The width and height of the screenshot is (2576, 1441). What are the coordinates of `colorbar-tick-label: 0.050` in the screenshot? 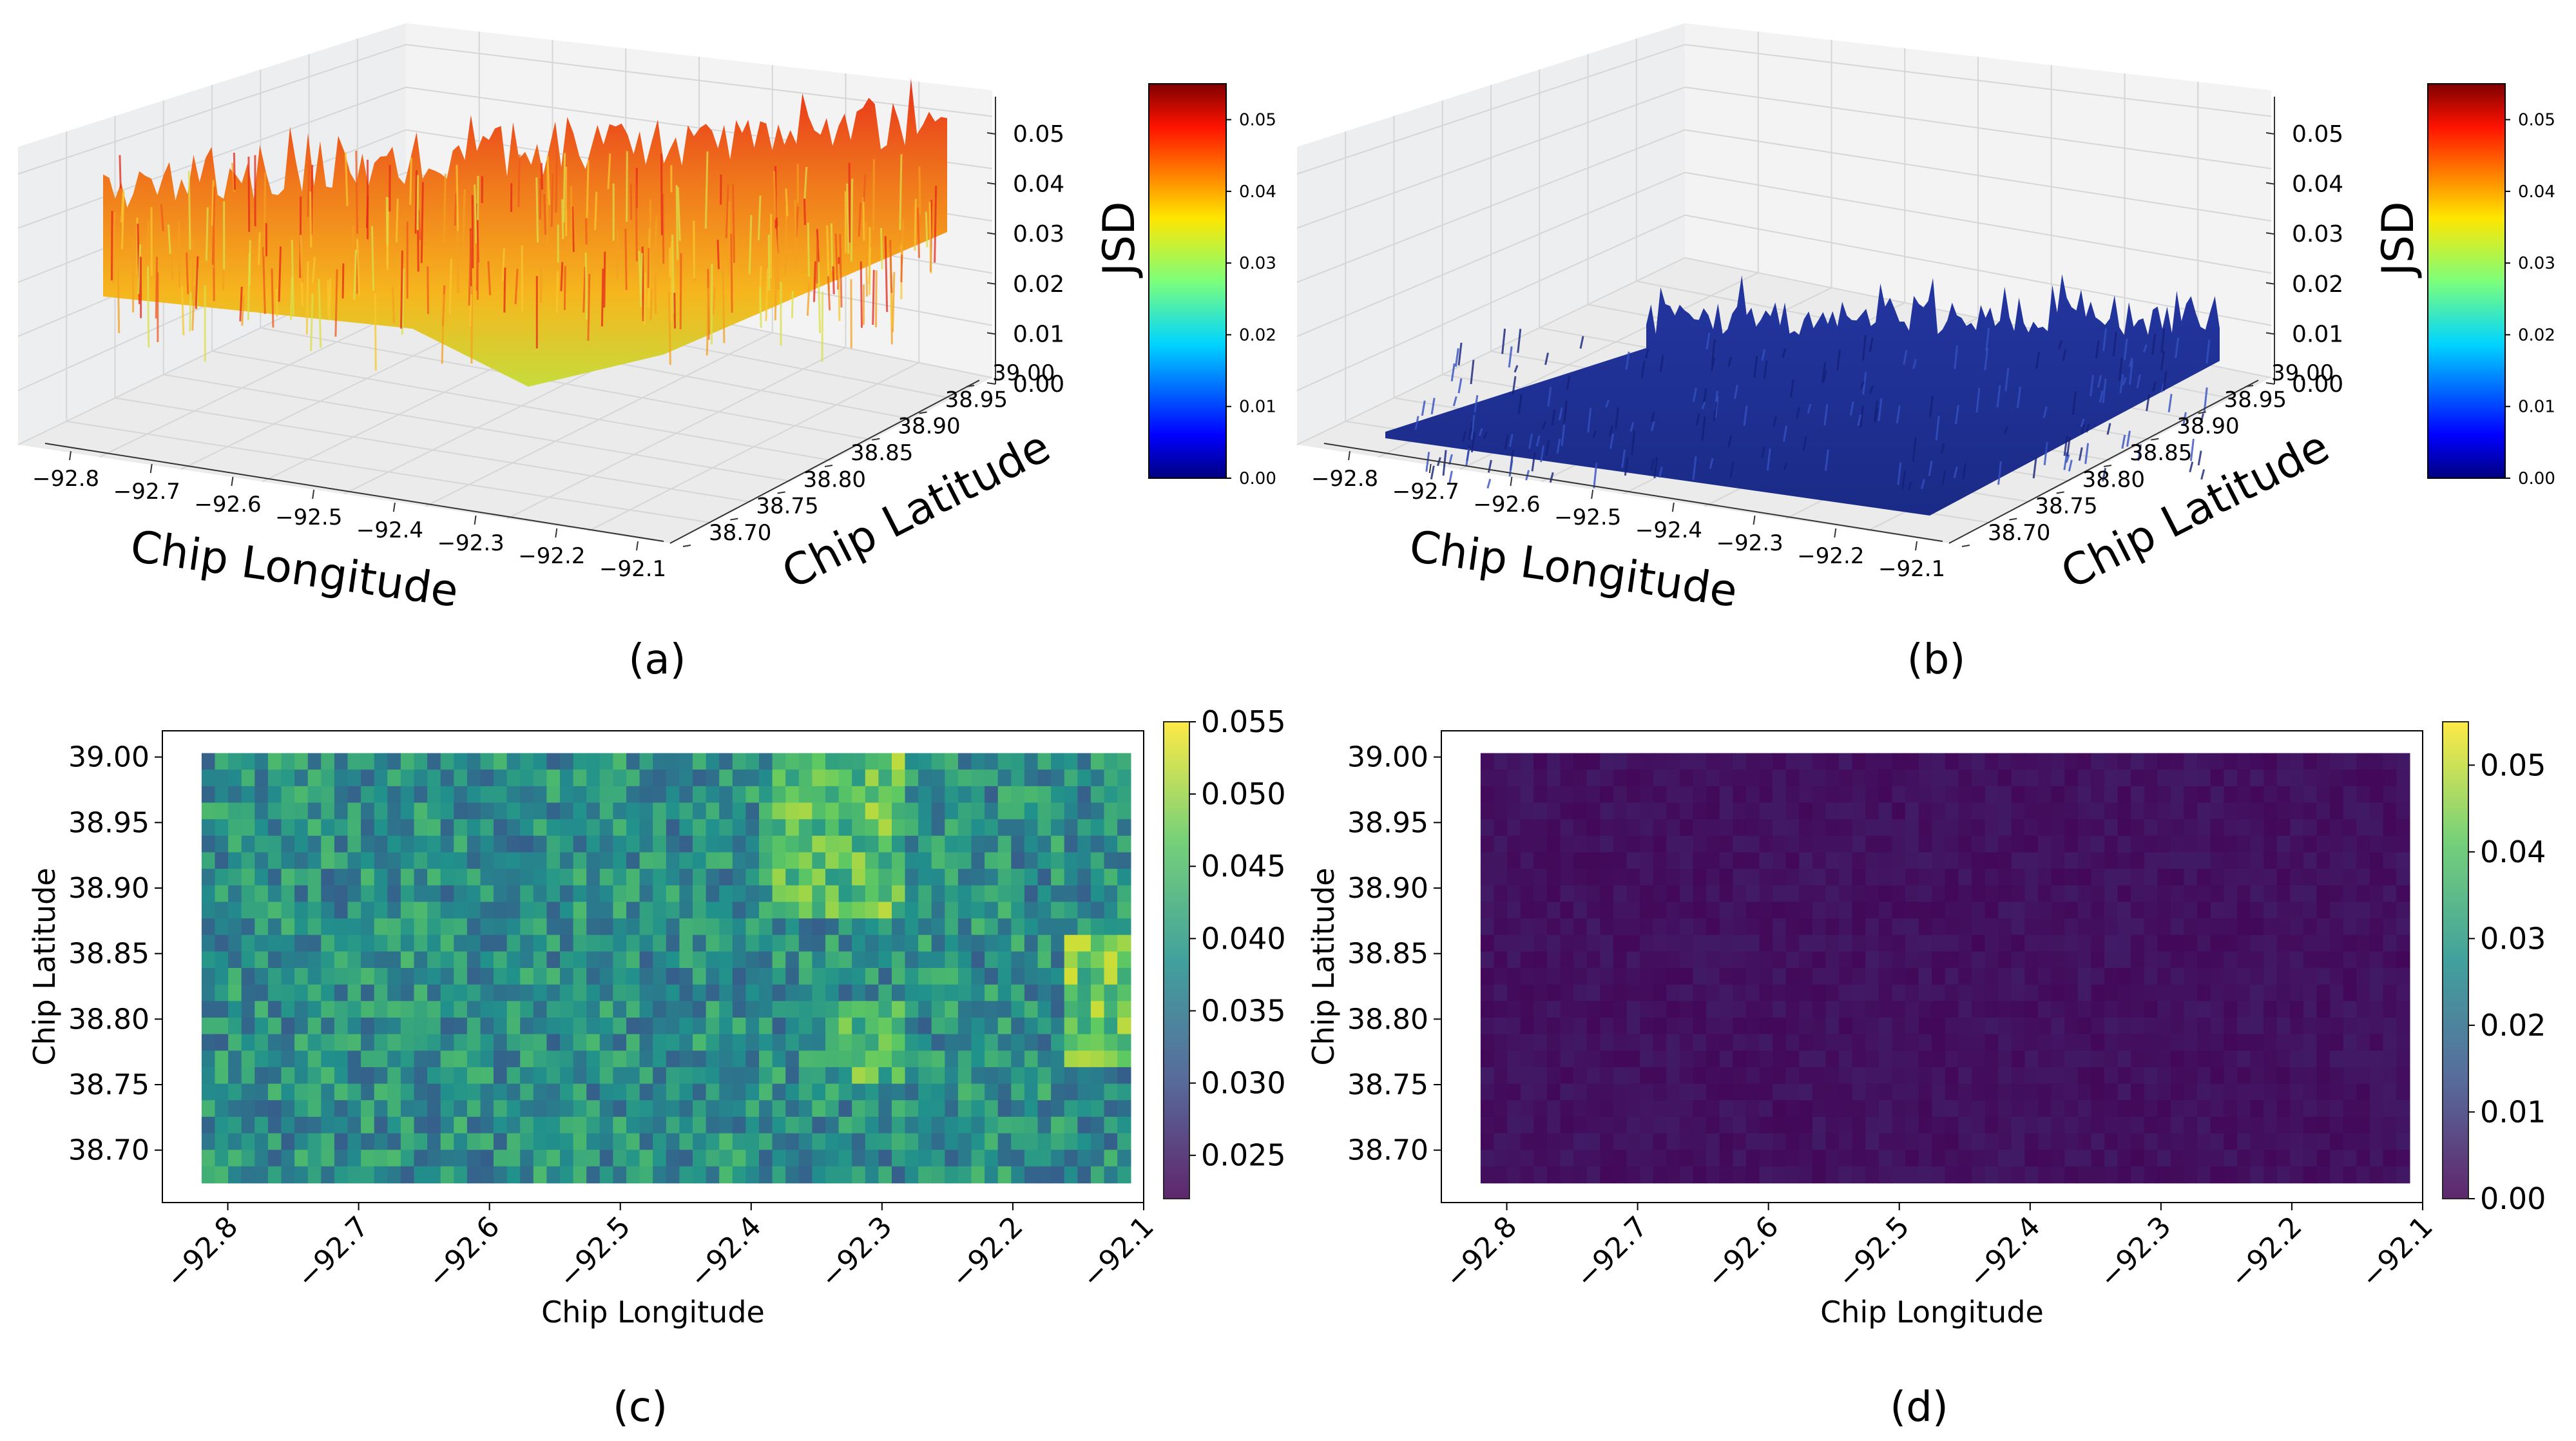 It's located at (1243, 794).